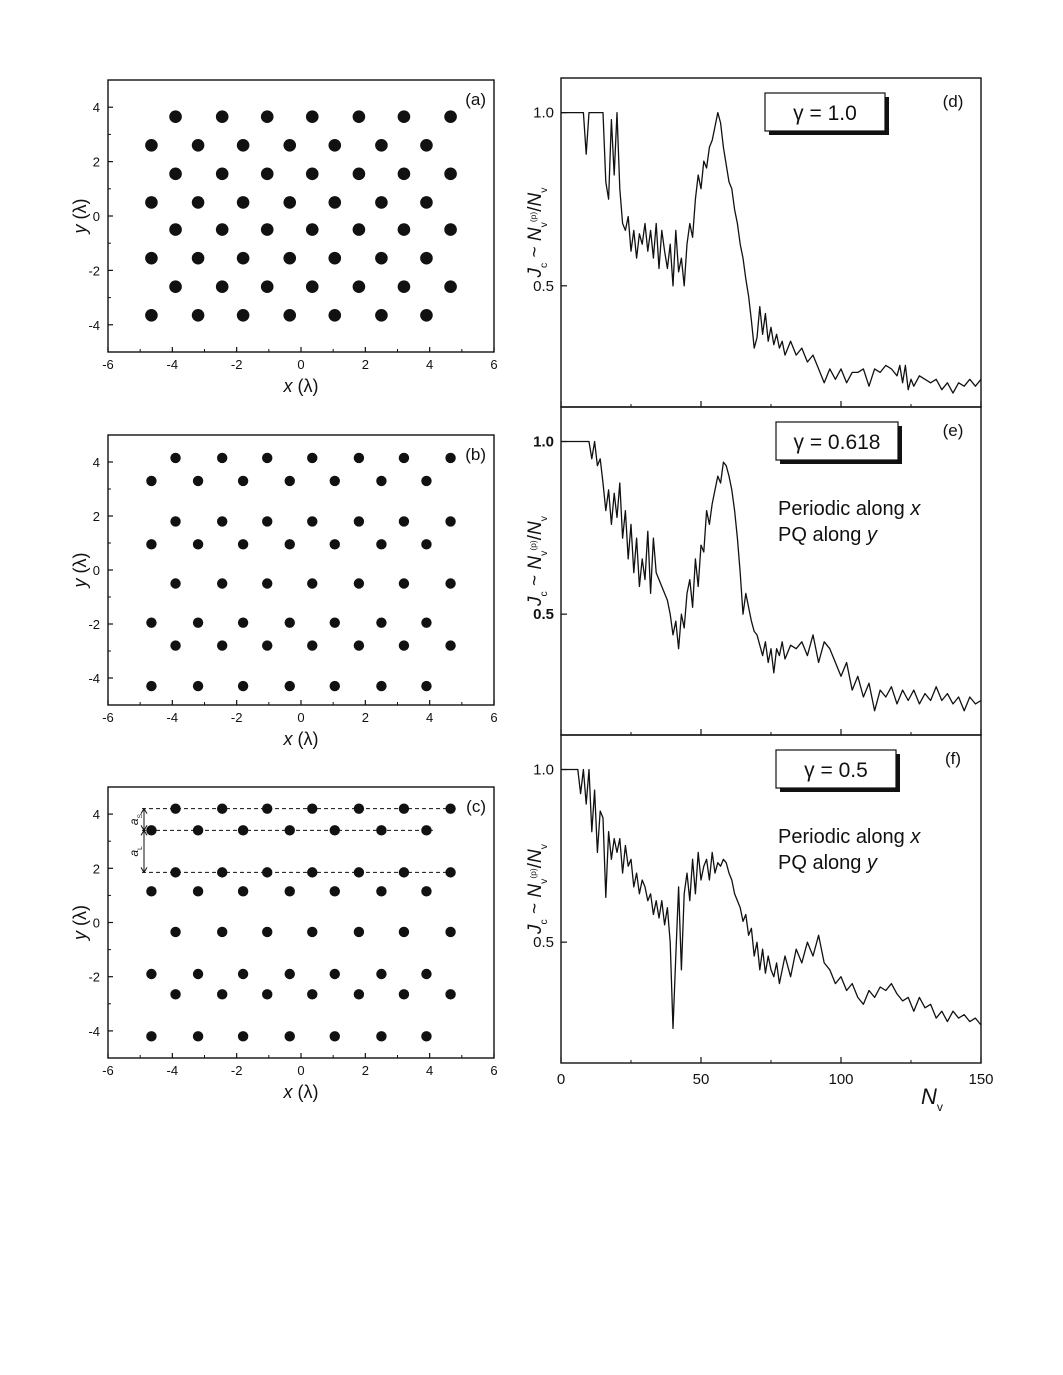 This screenshot has height=1375, width=1063. What do you see at coordinates (96, 570) in the screenshot?
I see `y-tick-label: 0` at bounding box center [96, 570].